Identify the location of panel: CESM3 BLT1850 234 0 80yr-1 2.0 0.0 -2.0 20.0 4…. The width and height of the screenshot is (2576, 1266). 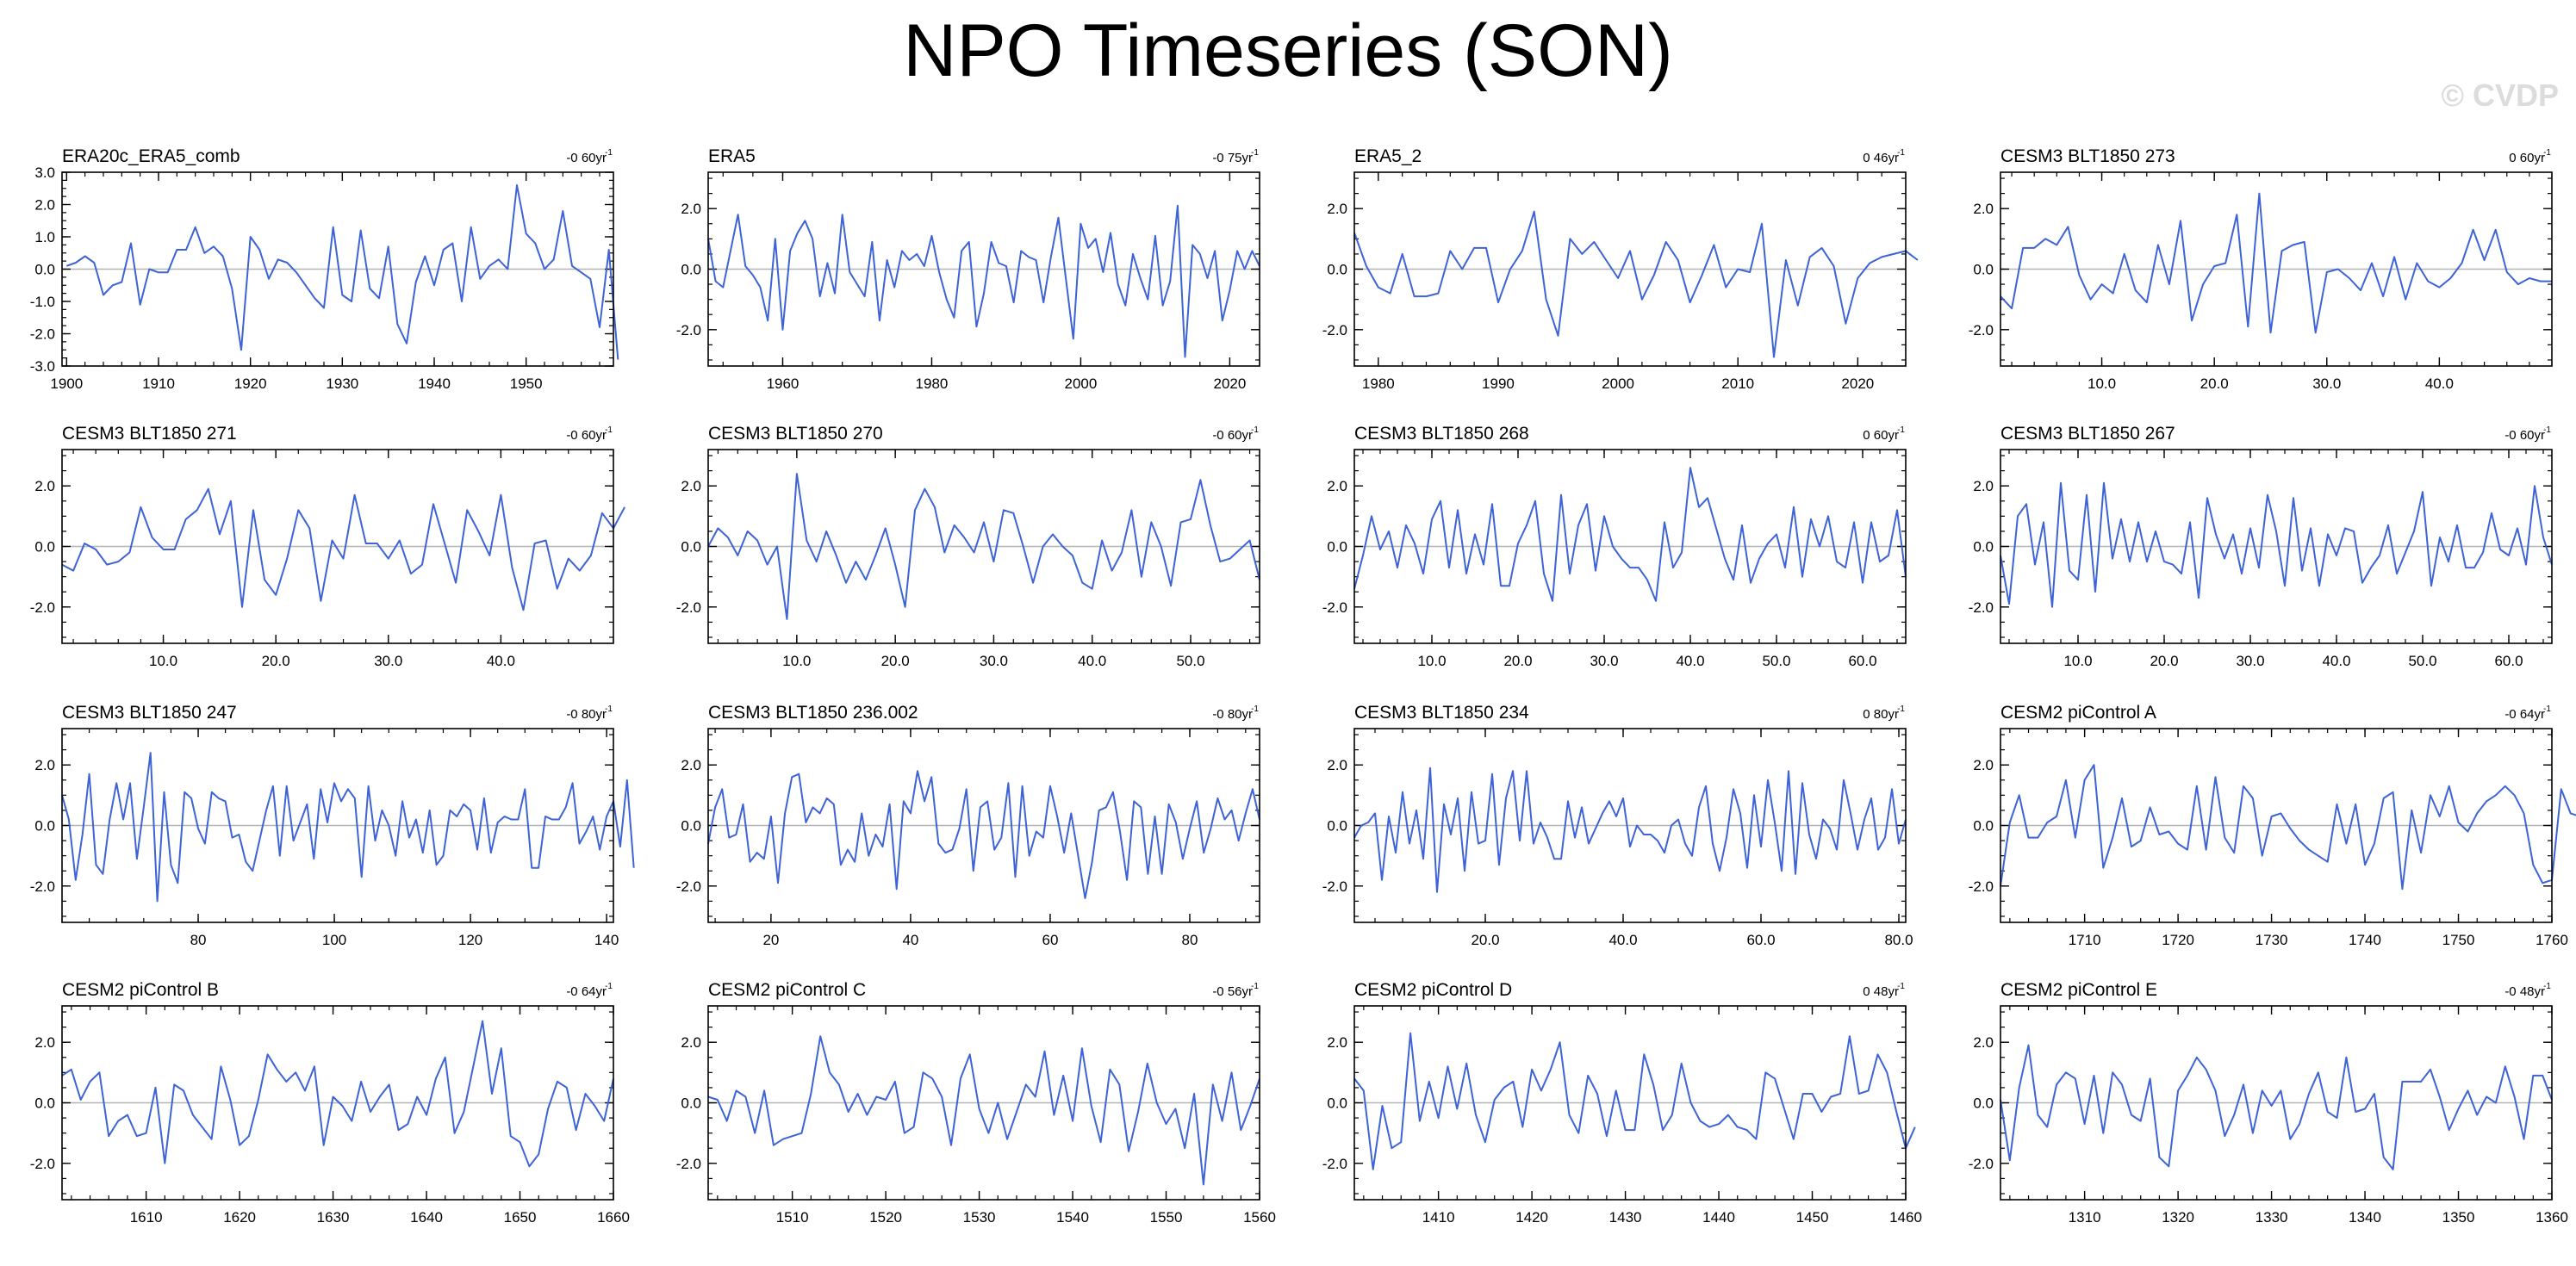
(1618, 826).